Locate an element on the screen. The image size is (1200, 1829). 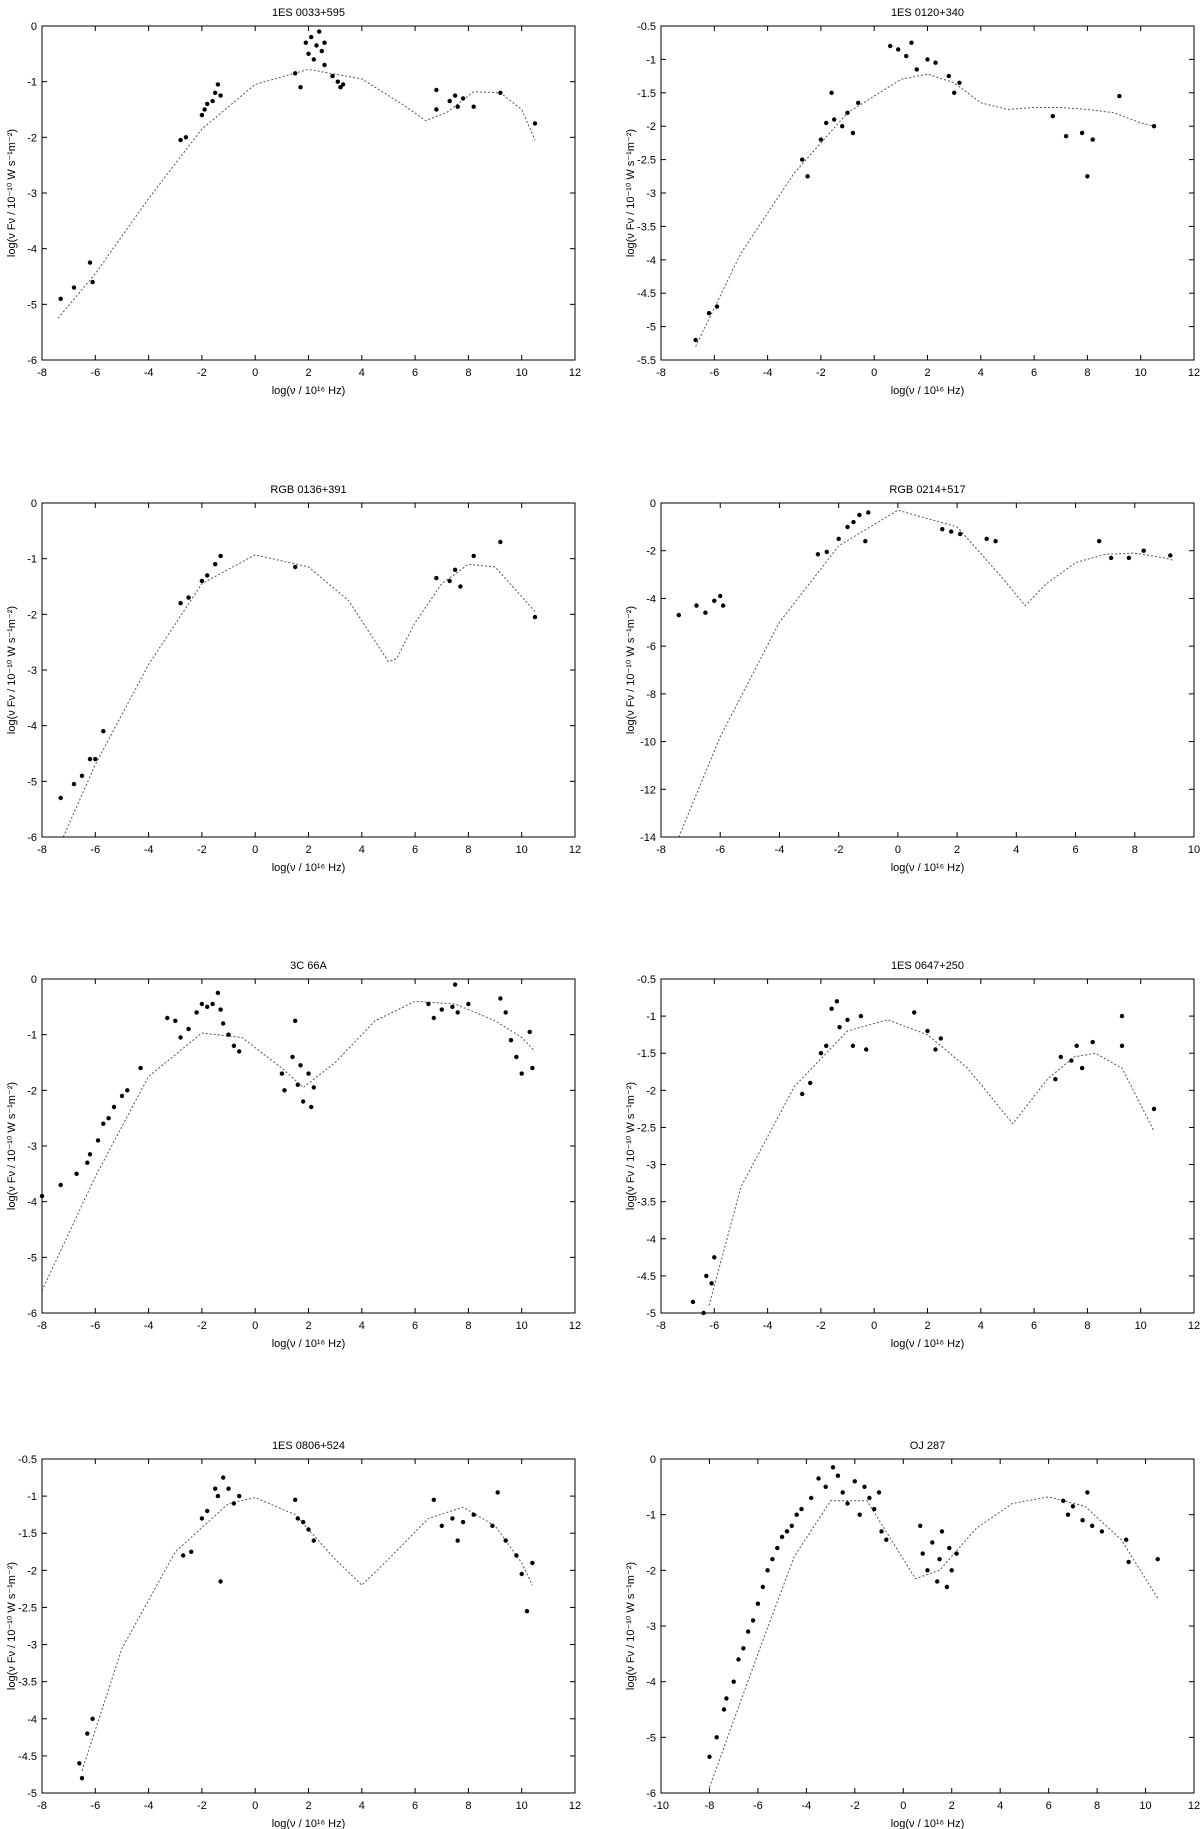
y-tick-label: -0.5 is located at coordinates (646, 27).